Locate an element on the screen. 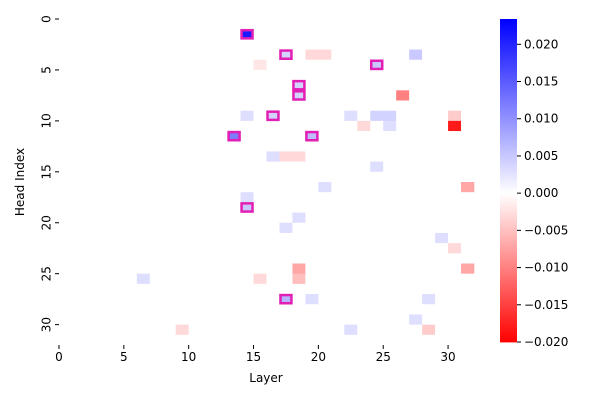 The image size is (600, 404). highlight-box is located at coordinates (286, 54).